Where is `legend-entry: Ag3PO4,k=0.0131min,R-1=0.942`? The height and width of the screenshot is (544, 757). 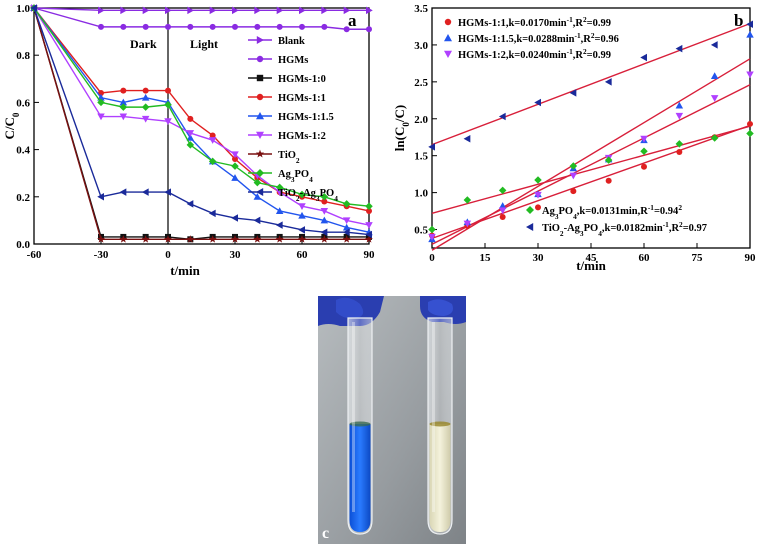 legend-entry: Ag3PO4,k=0.0131min,R-1=0.942 is located at coordinates (612, 212).